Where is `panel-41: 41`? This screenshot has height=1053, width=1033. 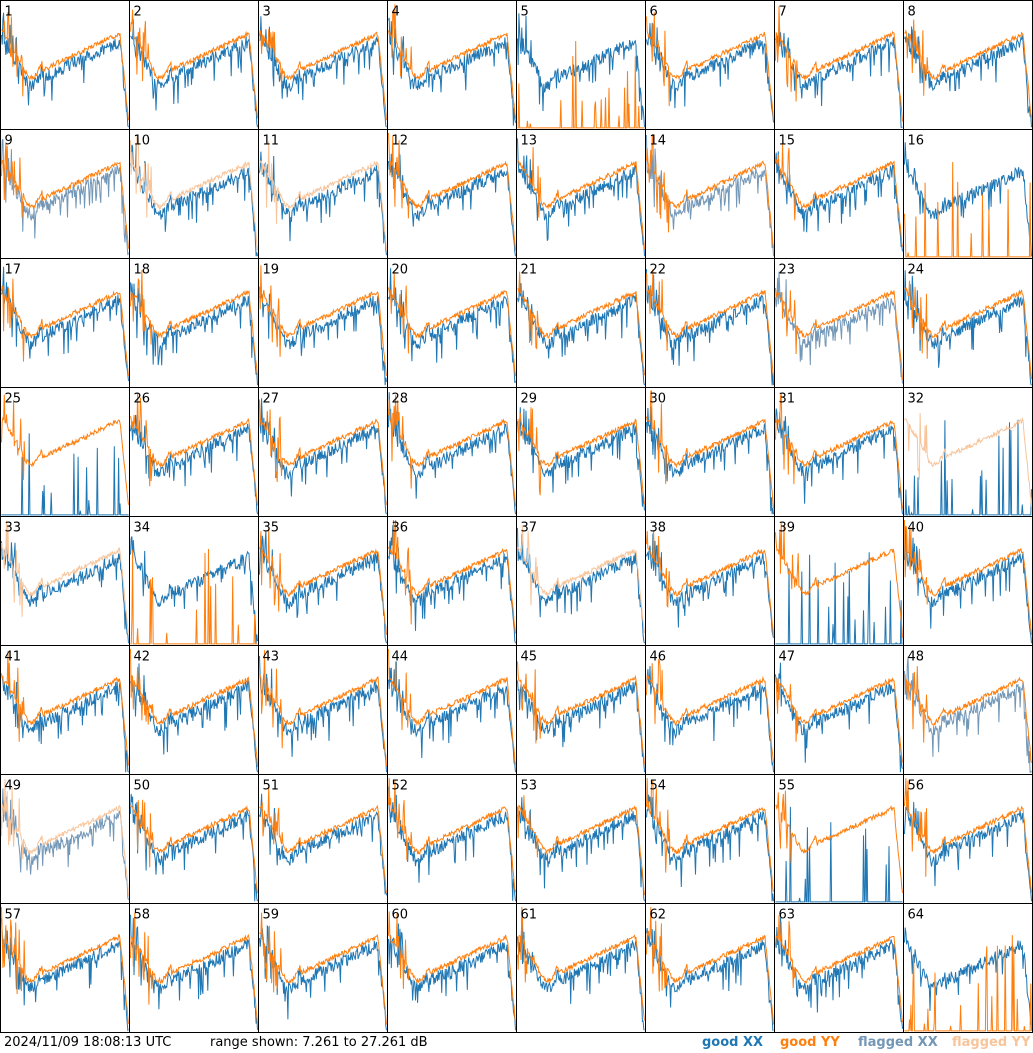 panel-41: 41 is located at coordinates (65, 710).